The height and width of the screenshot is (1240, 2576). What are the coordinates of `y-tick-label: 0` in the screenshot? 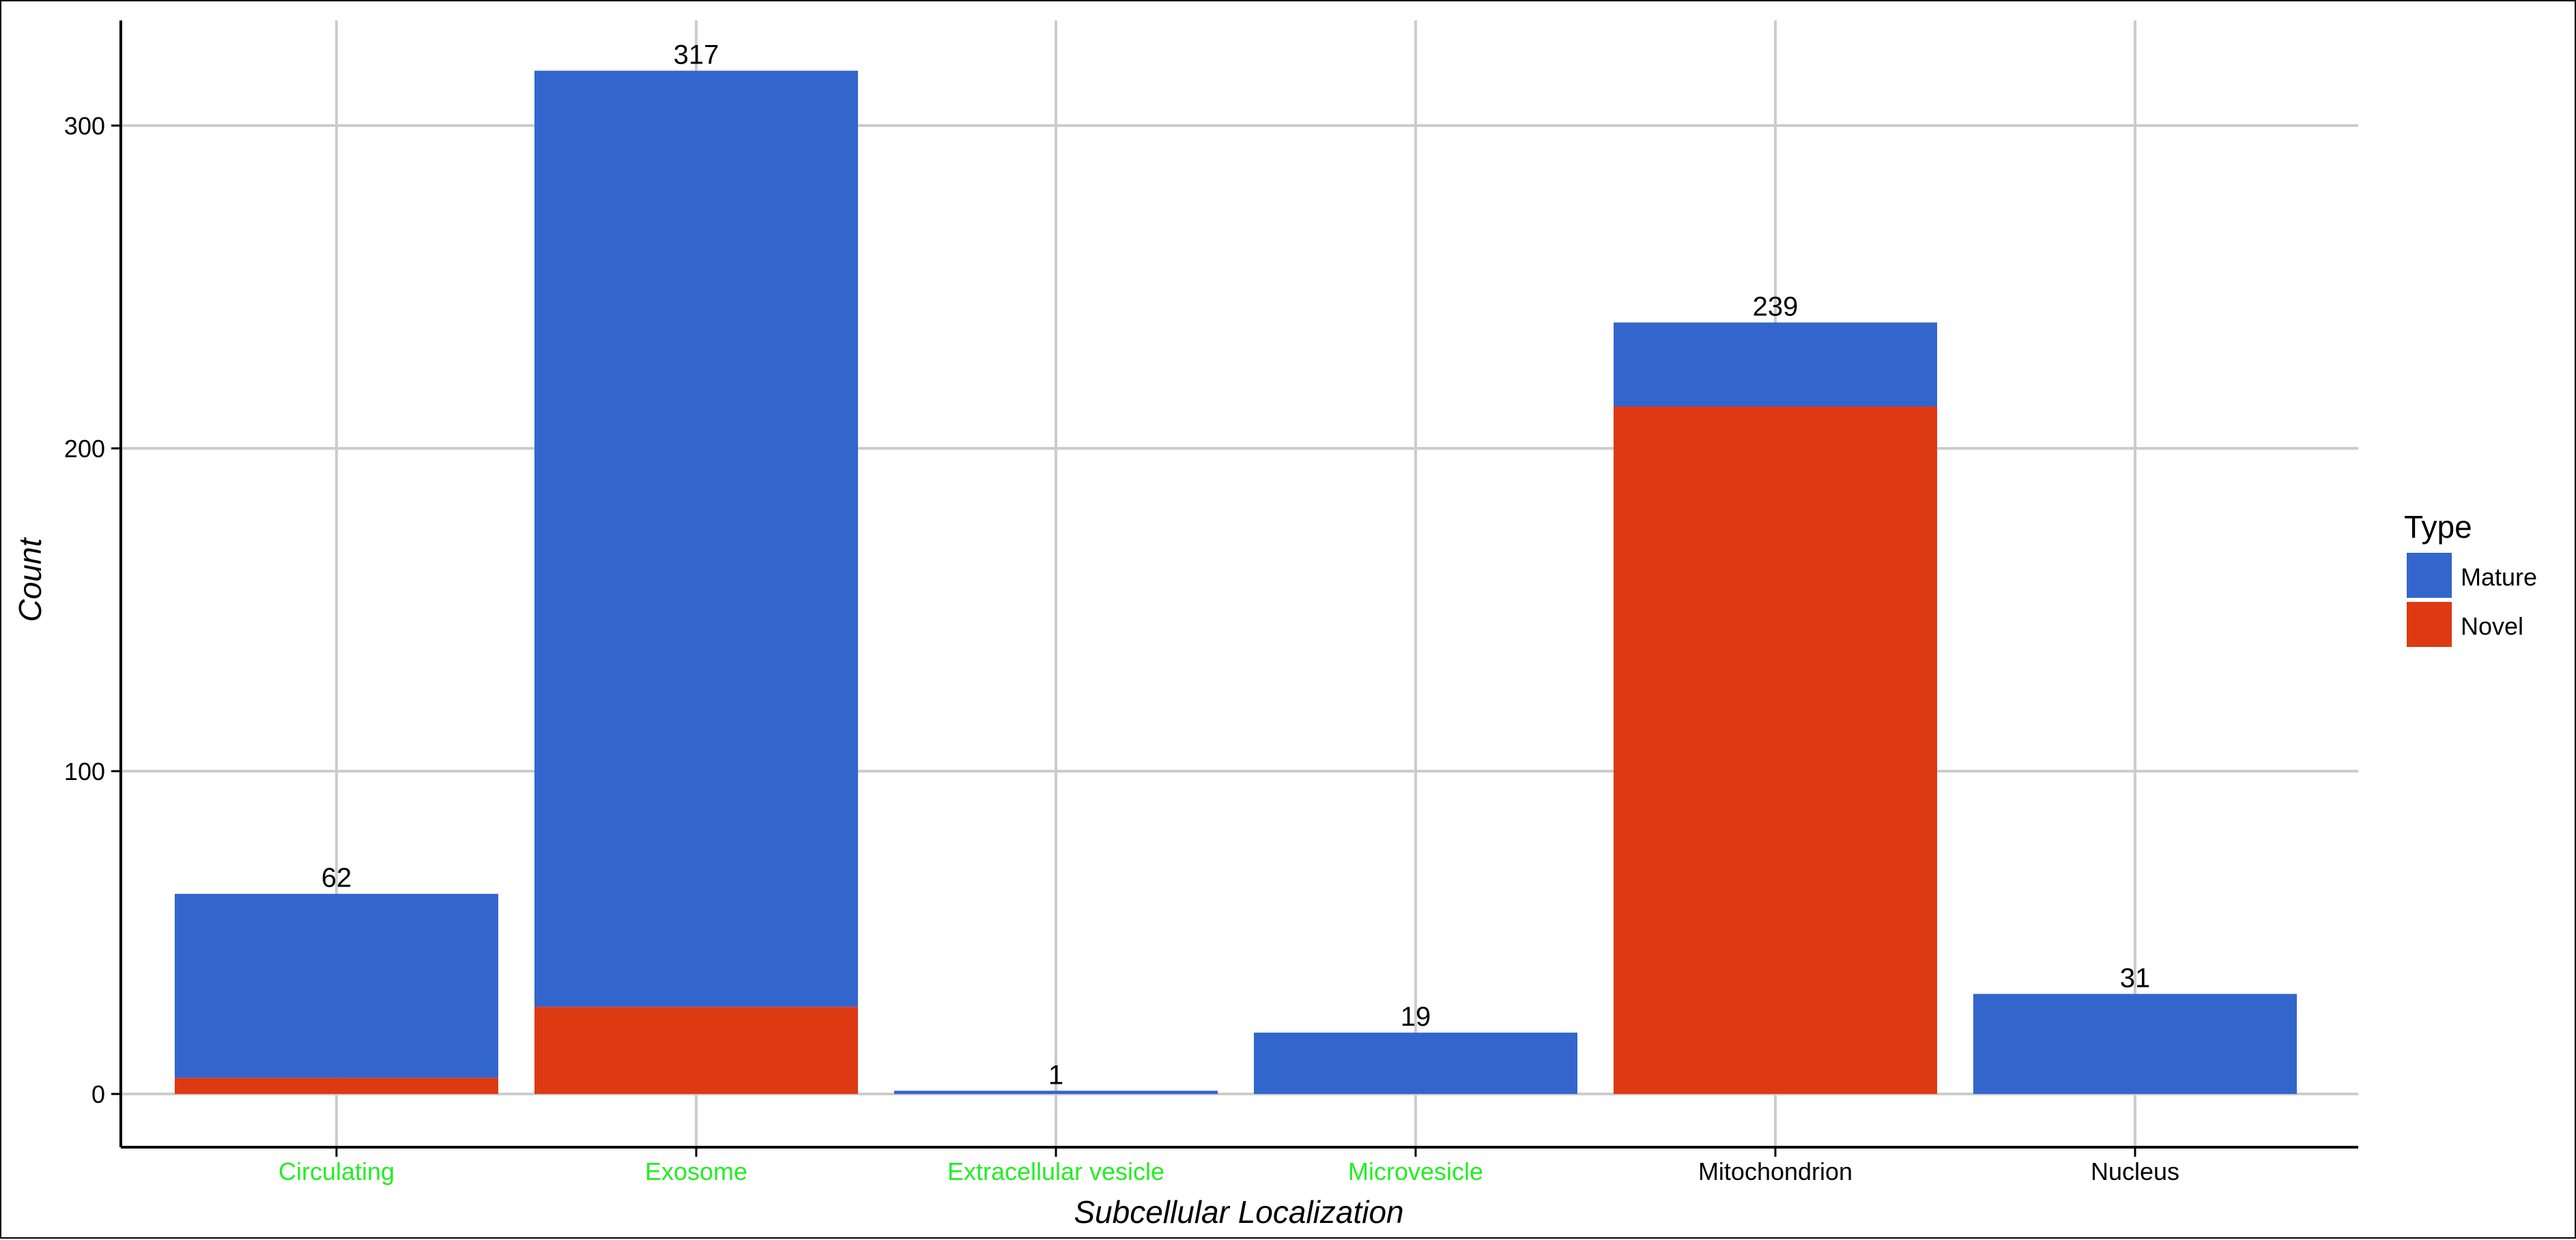 It's located at (98, 1094).